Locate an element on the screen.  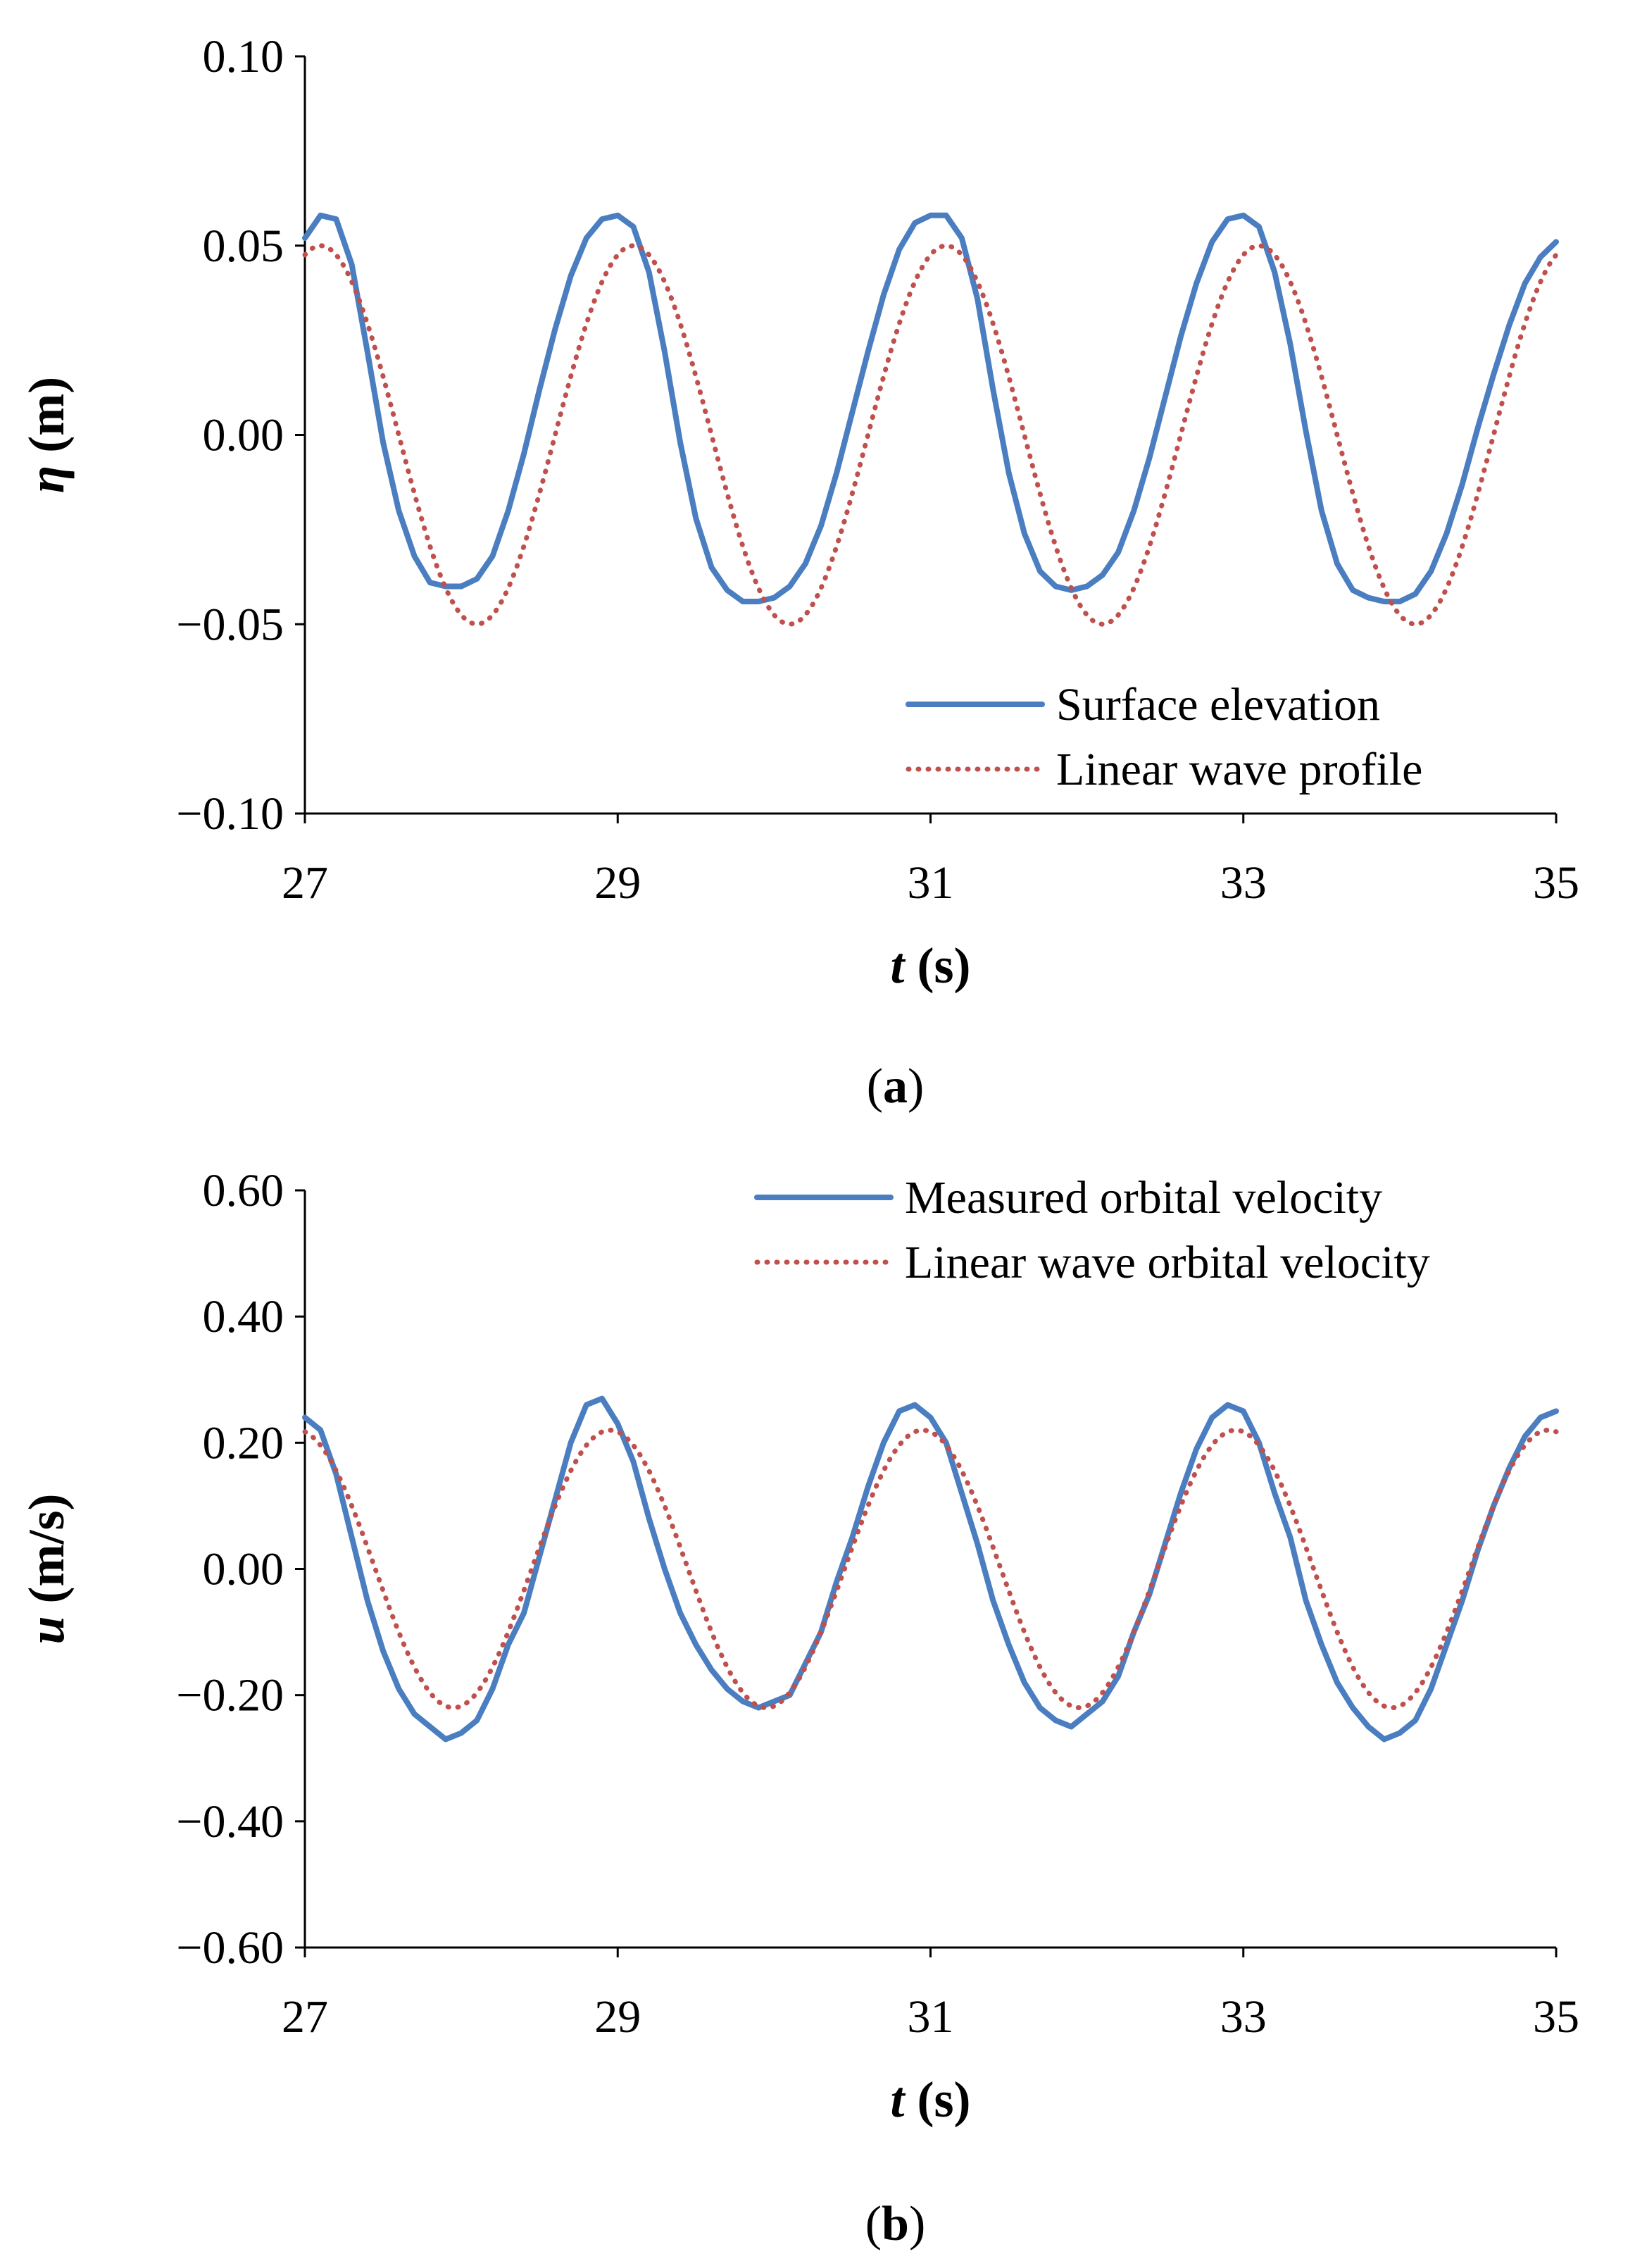
panel-caption: (a) is located at coordinates (896, 1087).